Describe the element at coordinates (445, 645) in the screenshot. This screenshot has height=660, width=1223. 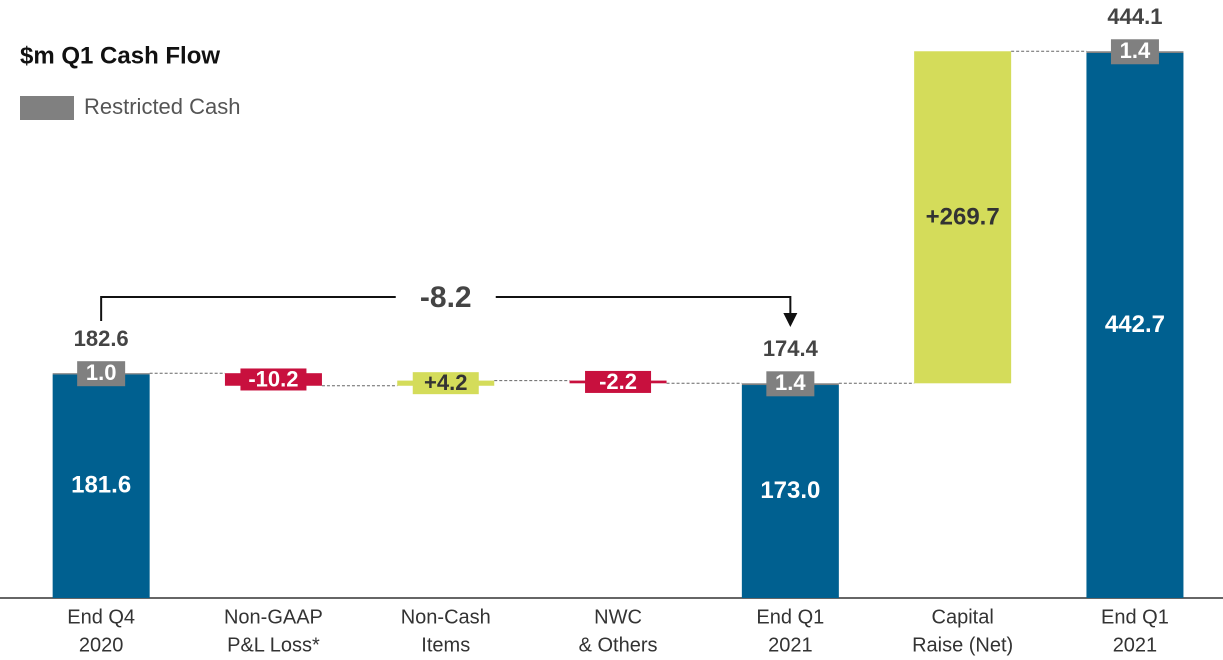
I see `x-tick-label: Items` at that location.